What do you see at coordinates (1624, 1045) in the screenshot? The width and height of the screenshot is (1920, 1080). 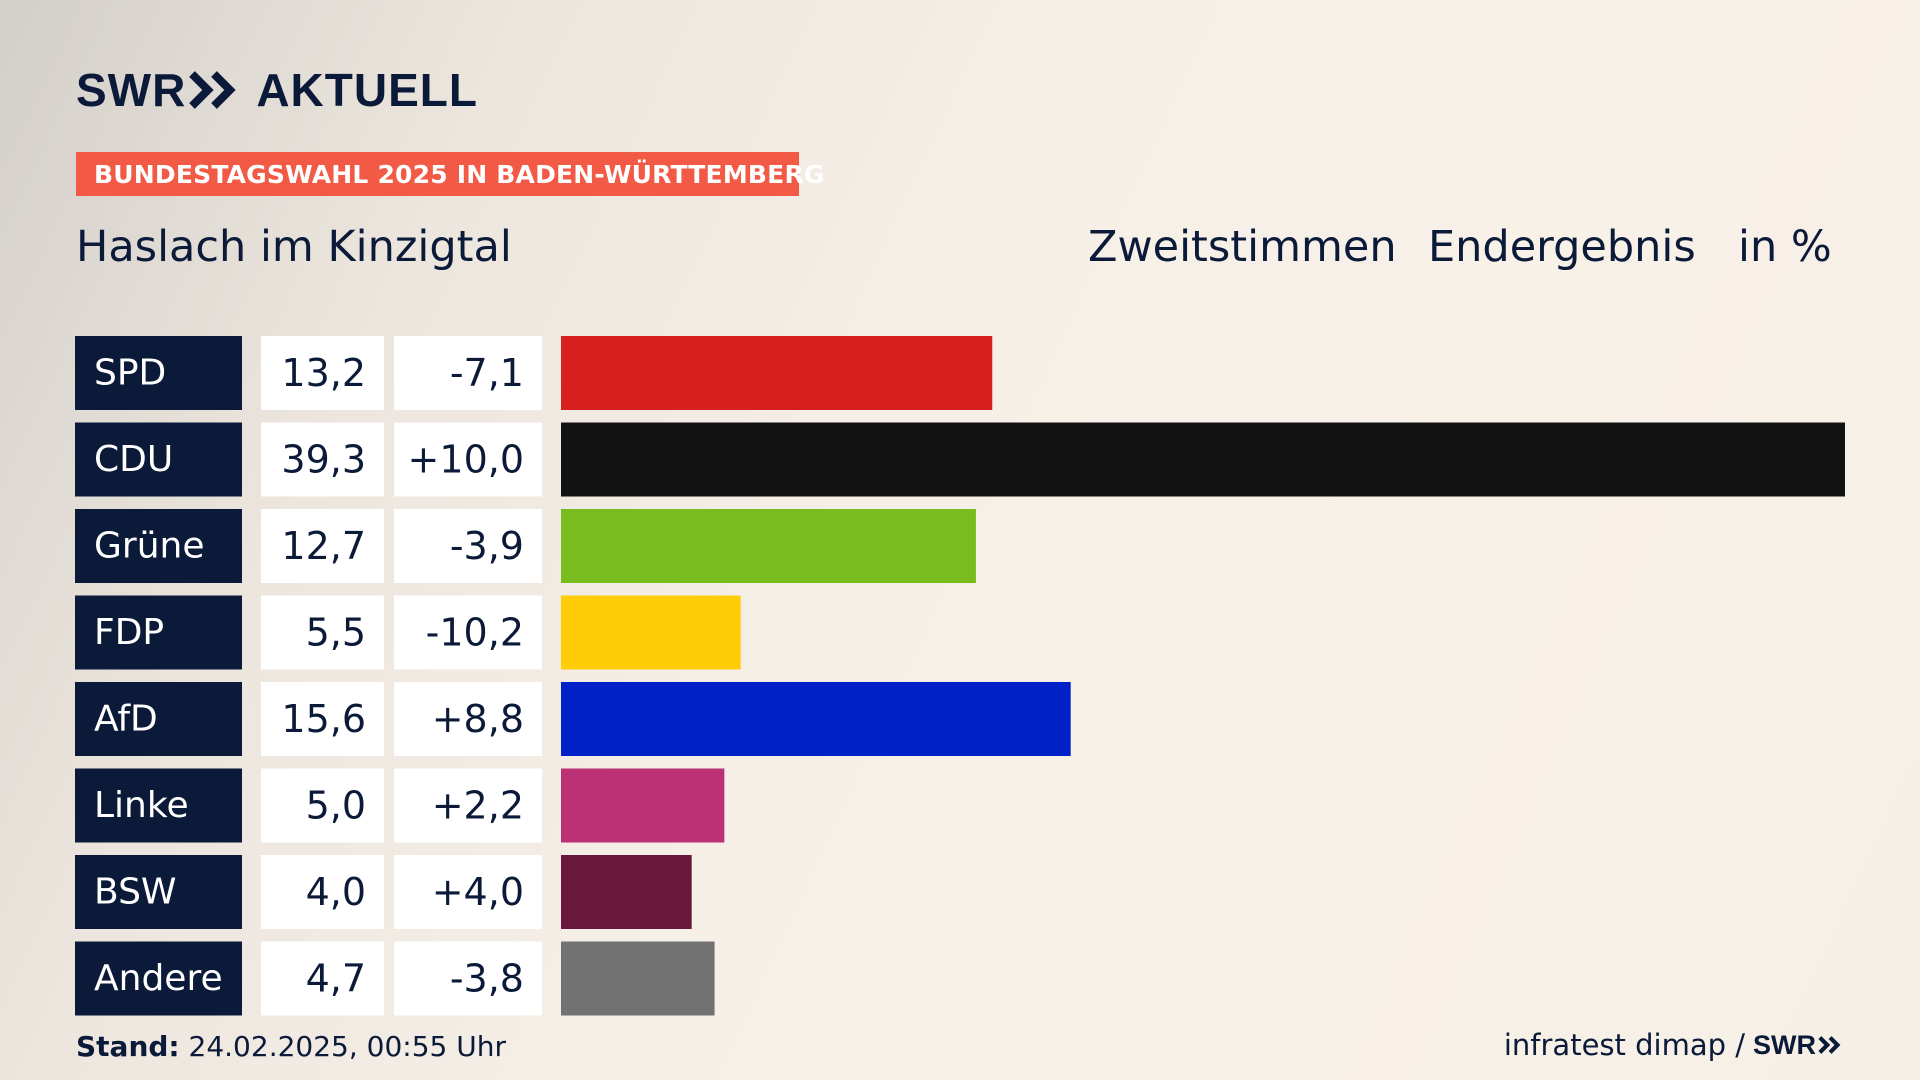 I see `source-text: infratest dimap /` at bounding box center [1624, 1045].